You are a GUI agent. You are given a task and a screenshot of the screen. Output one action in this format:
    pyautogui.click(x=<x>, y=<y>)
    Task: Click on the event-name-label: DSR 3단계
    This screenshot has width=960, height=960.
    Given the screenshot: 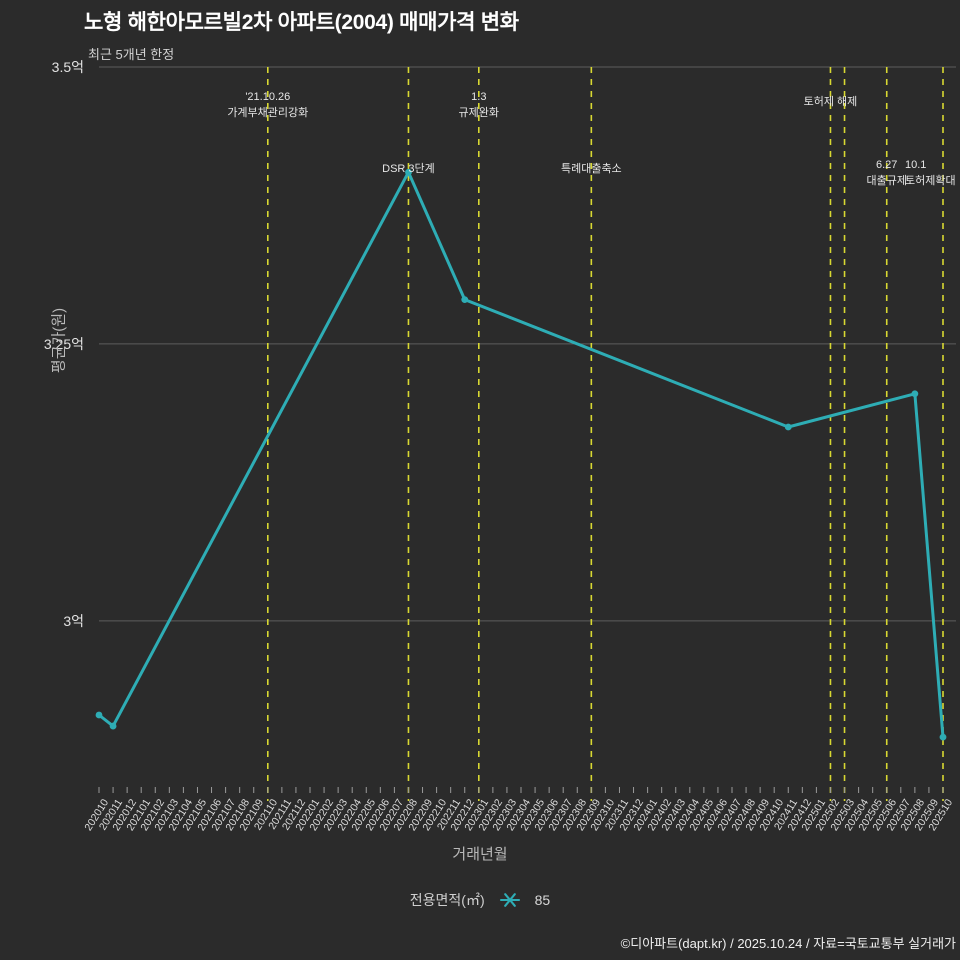 What is the action you would take?
    pyautogui.click(x=408, y=169)
    